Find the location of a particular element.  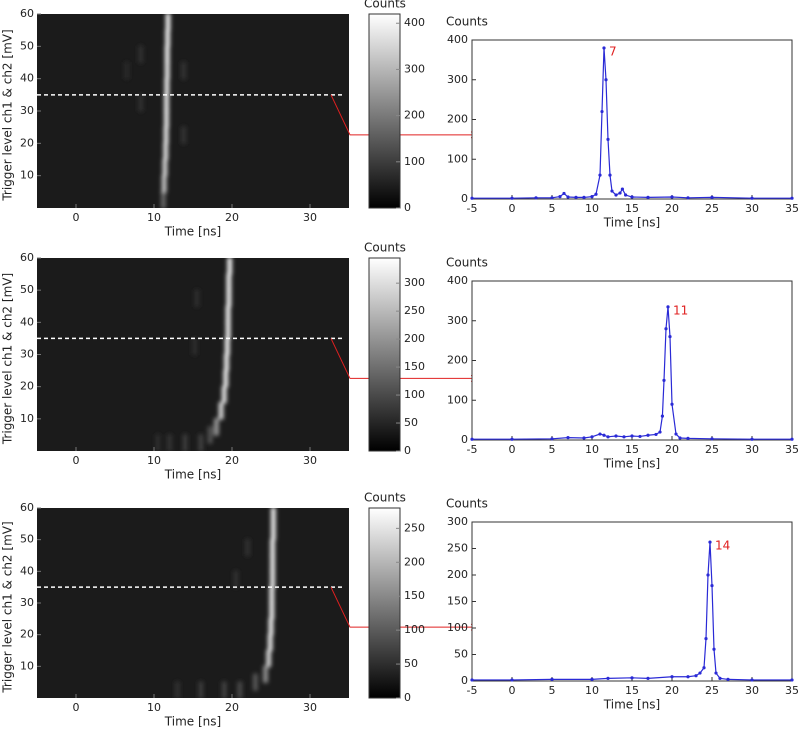

x-tick-label: 35 is located at coordinates (792, 690).